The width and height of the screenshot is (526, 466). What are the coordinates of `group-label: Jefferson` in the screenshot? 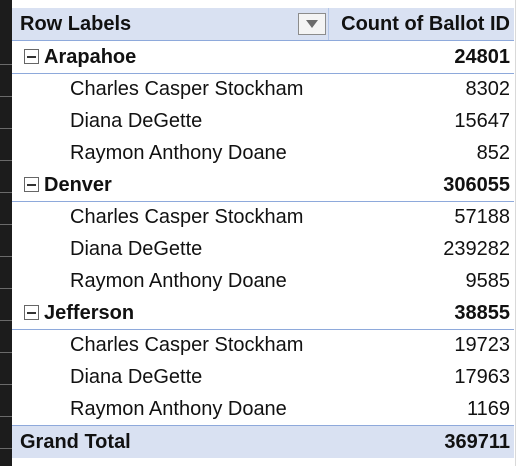 It's located at (89, 312).